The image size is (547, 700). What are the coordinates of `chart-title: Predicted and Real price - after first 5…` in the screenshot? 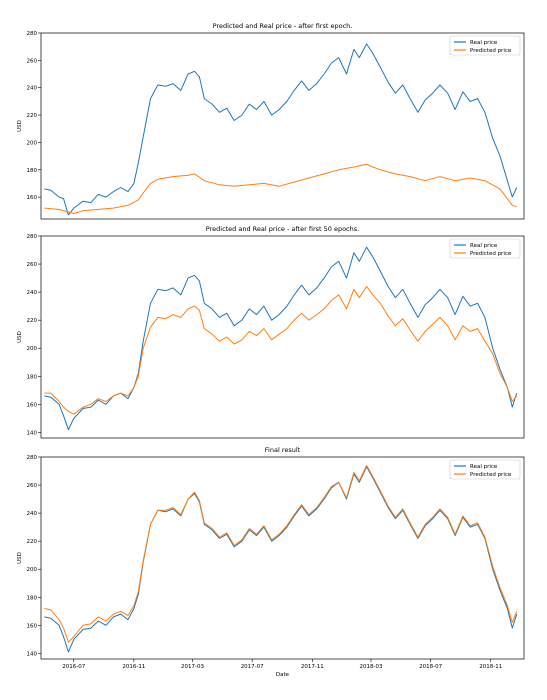 It's located at (282, 229).